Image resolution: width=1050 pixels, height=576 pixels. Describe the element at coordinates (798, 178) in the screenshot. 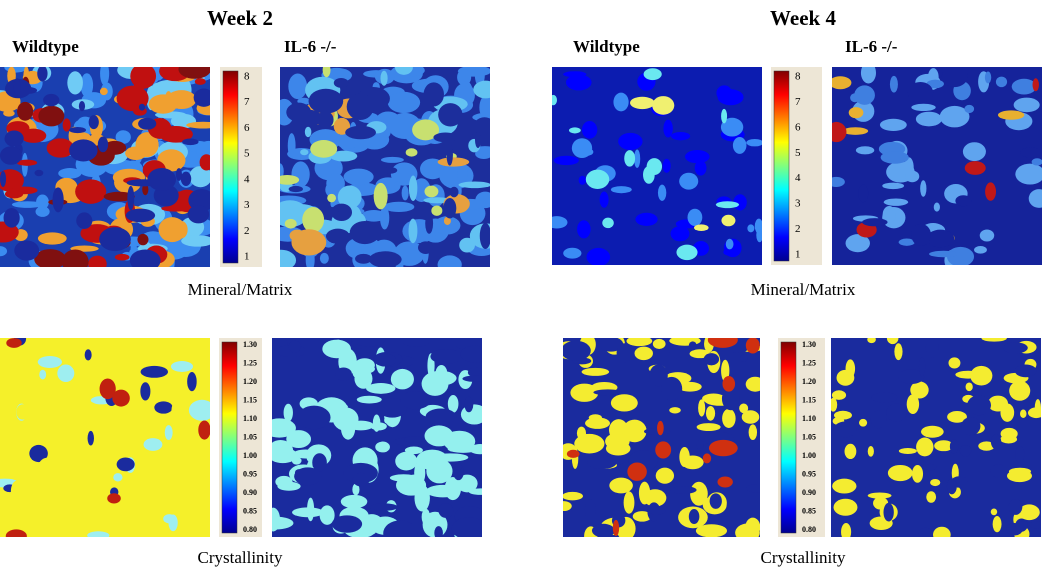

I see `colorbar-tick-label: 4` at that location.